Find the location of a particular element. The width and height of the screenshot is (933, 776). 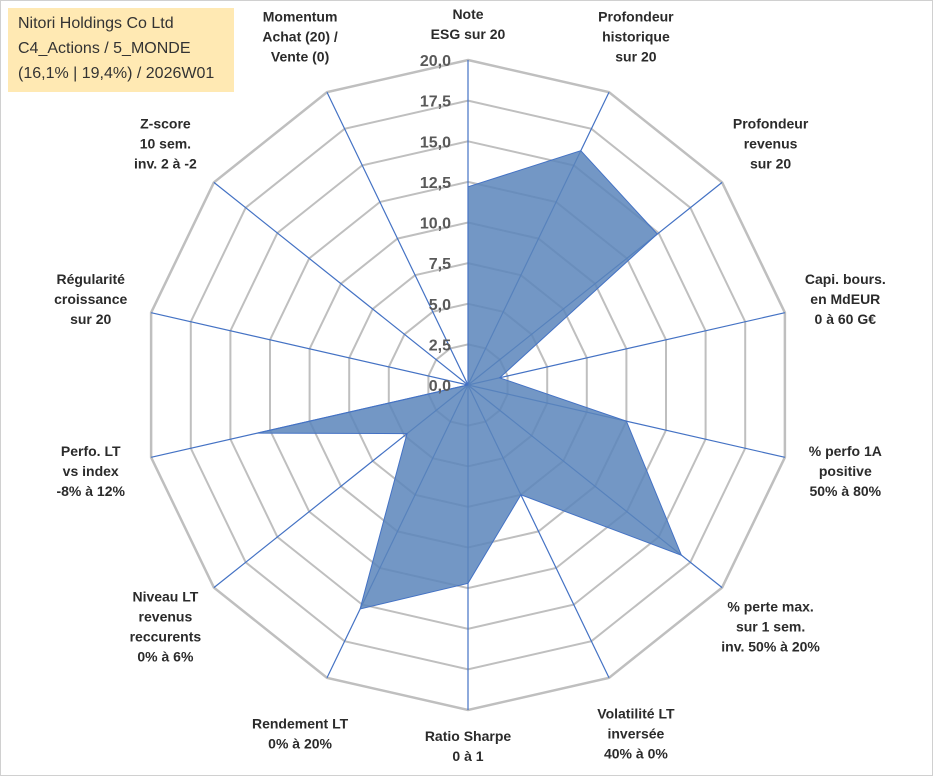

tick-label: 20,0 is located at coordinates (435, 61).